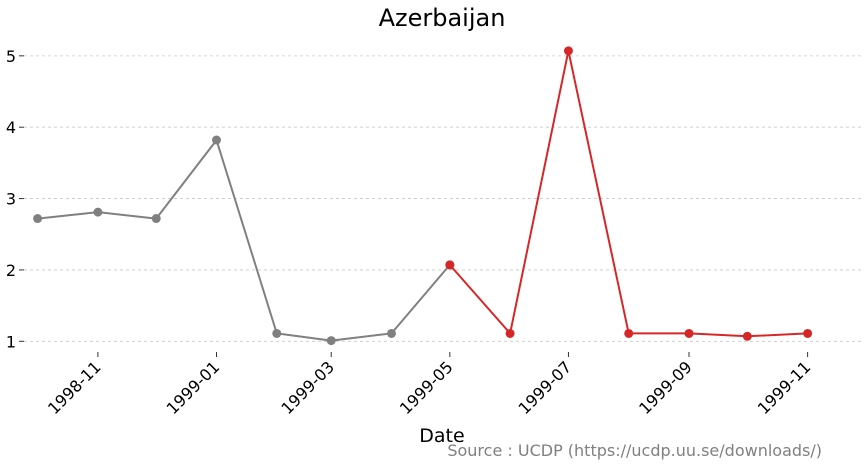  I want to click on y-tick-label: 4, so click(11, 127).